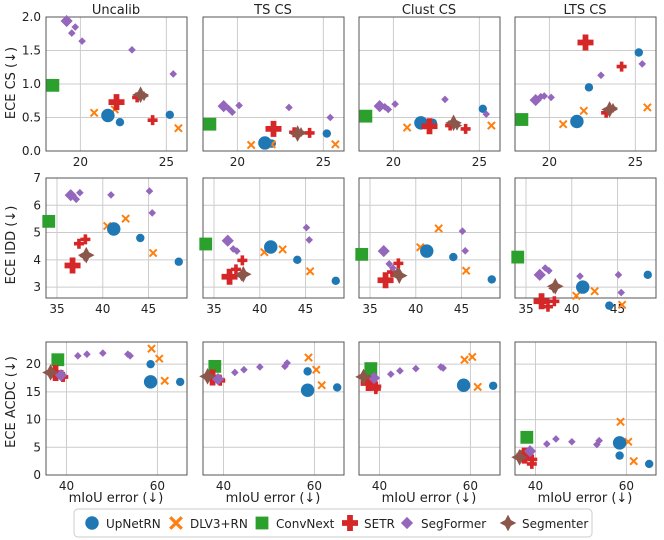 The width and height of the screenshot is (664, 540). I want to click on y-tick-label: 5, so click(37, 233).